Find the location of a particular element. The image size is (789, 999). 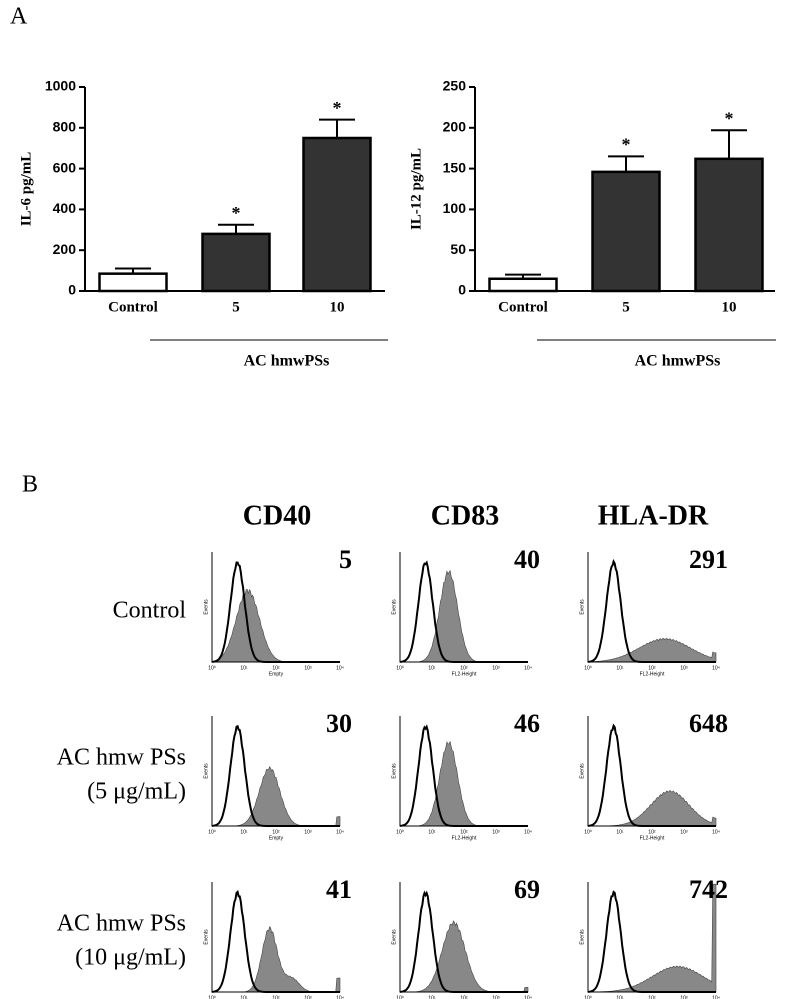

y-axis-label: IL-12 pg/mL is located at coordinates (416, 189).